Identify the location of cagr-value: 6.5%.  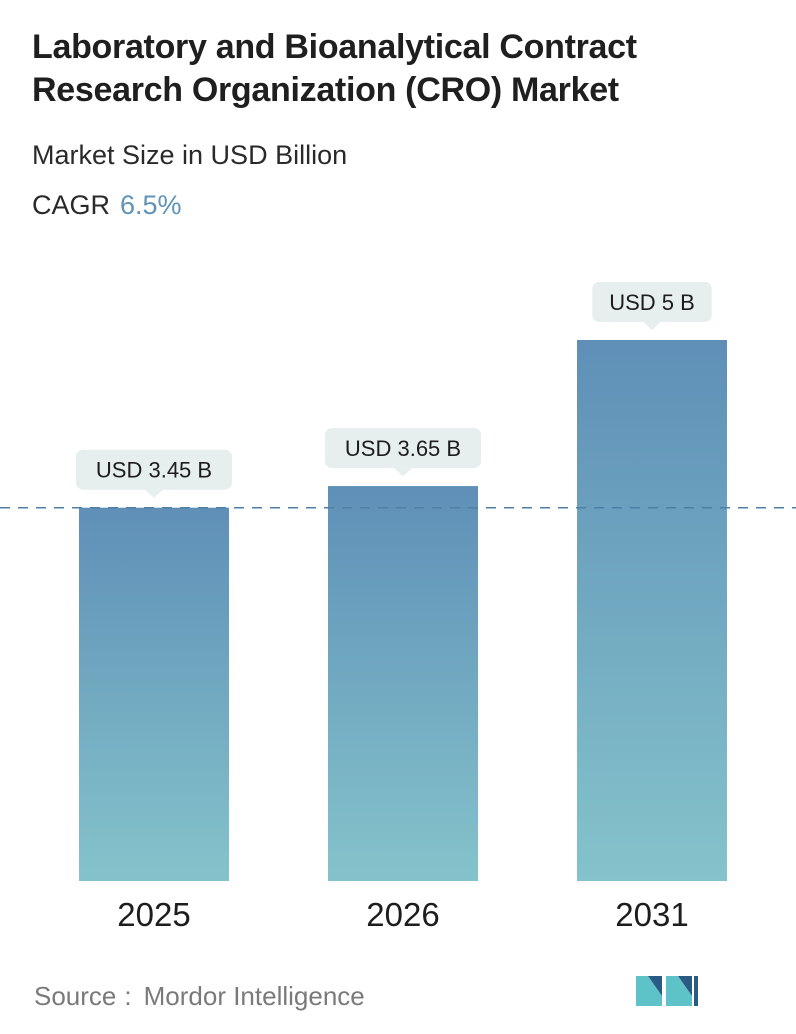
(151, 205).